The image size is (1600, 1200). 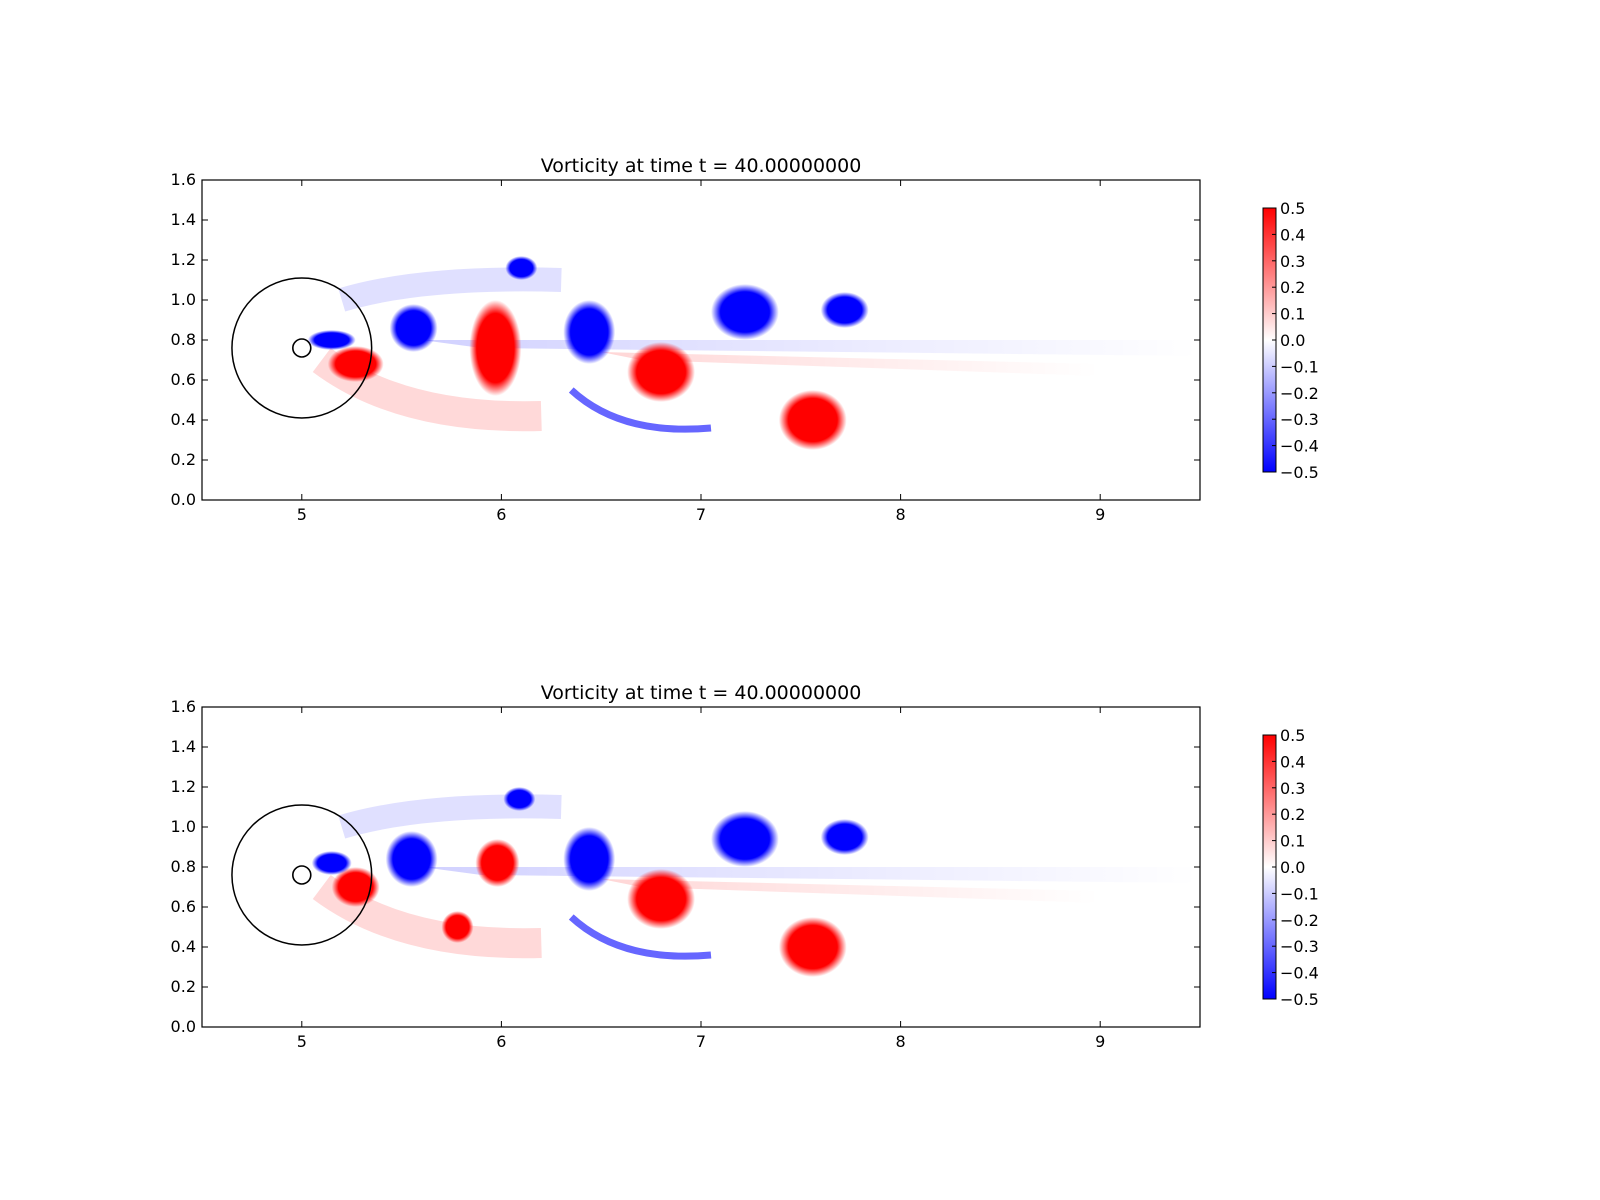 What do you see at coordinates (450, 289) in the screenshot?
I see `shear-layer-negative` at bounding box center [450, 289].